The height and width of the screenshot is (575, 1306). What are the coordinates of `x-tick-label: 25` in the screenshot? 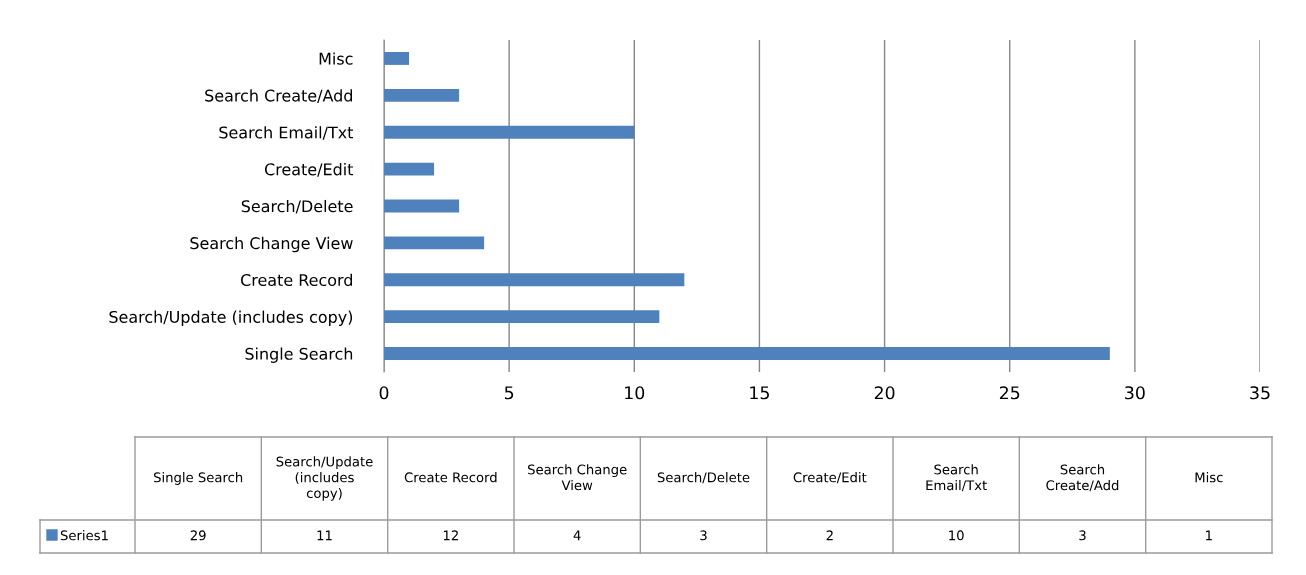 It's located at (1009, 393).